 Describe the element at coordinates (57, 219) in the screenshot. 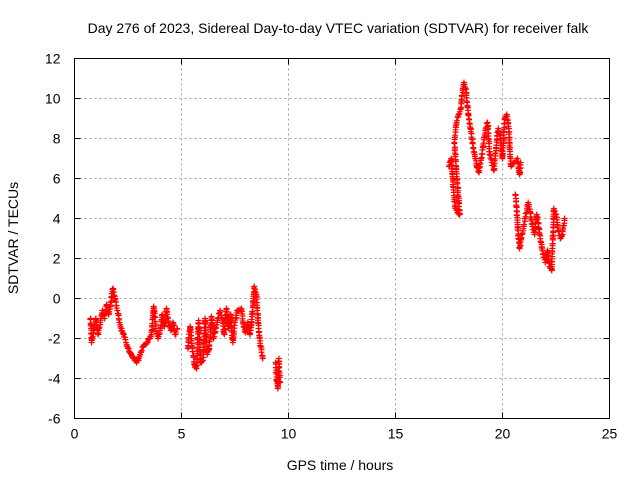

I see `y-tick-label: 4` at that location.